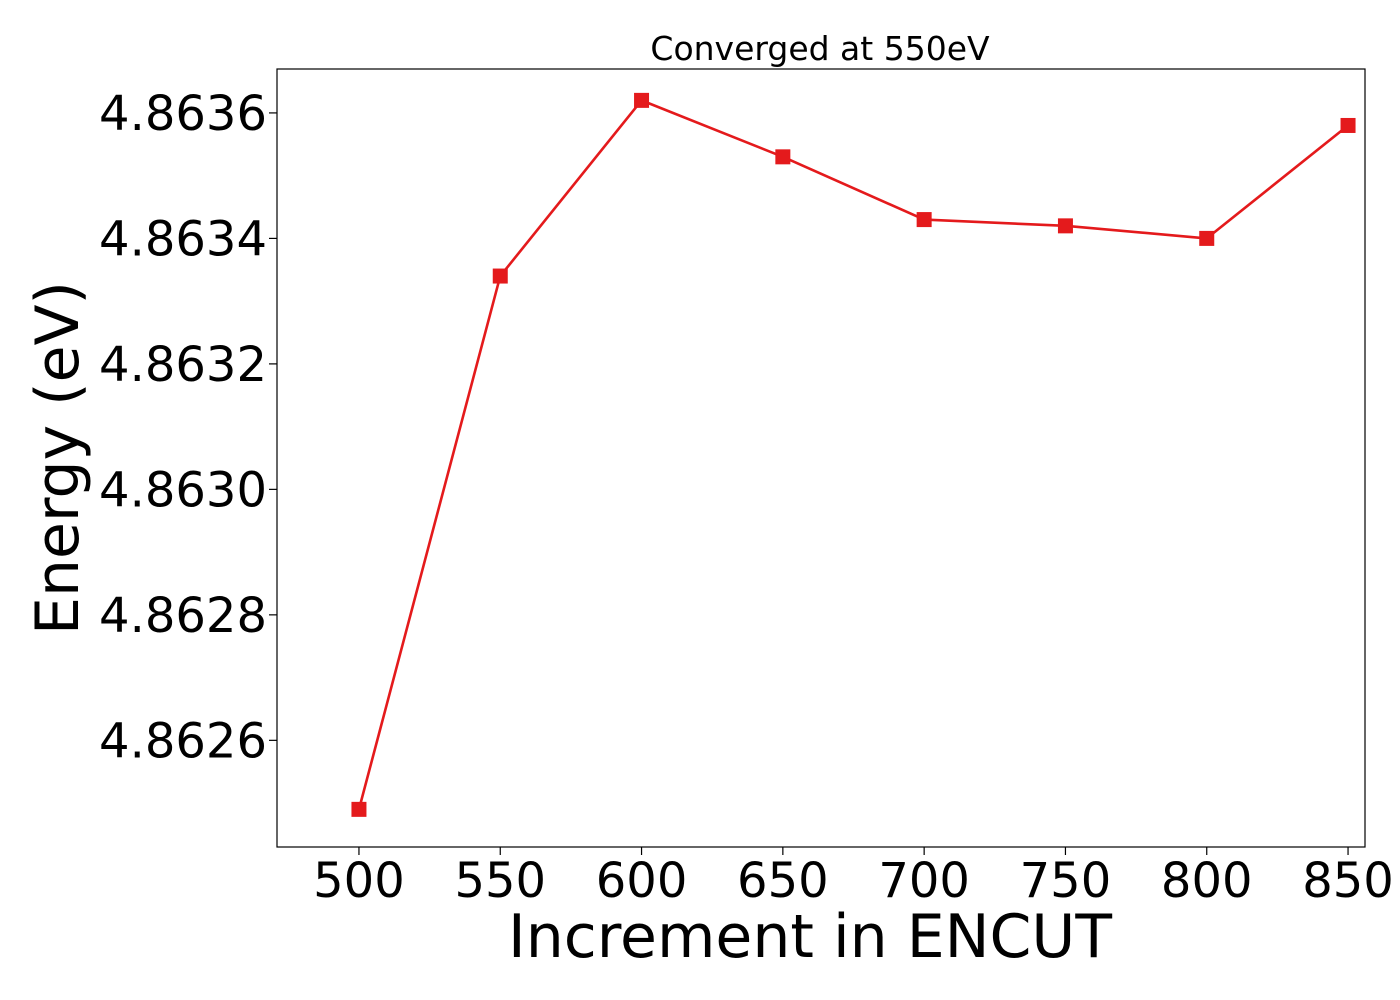 The height and width of the screenshot is (1000, 1400). What do you see at coordinates (783, 881) in the screenshot?
I see `x-tick-label: 650` at bounding box center [783, 881].